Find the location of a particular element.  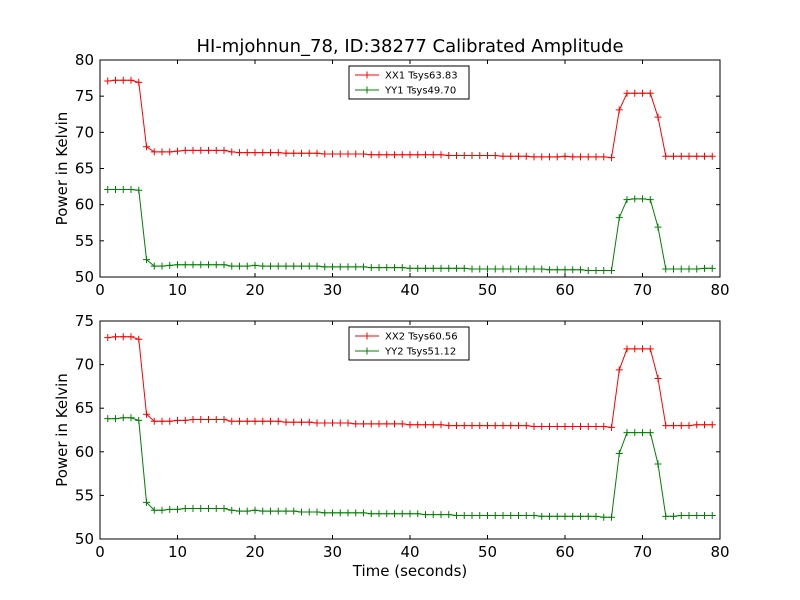

legend: XX1 Tsys63.83 YY1 Tsys49.70 is located at coordinates (409, 82).